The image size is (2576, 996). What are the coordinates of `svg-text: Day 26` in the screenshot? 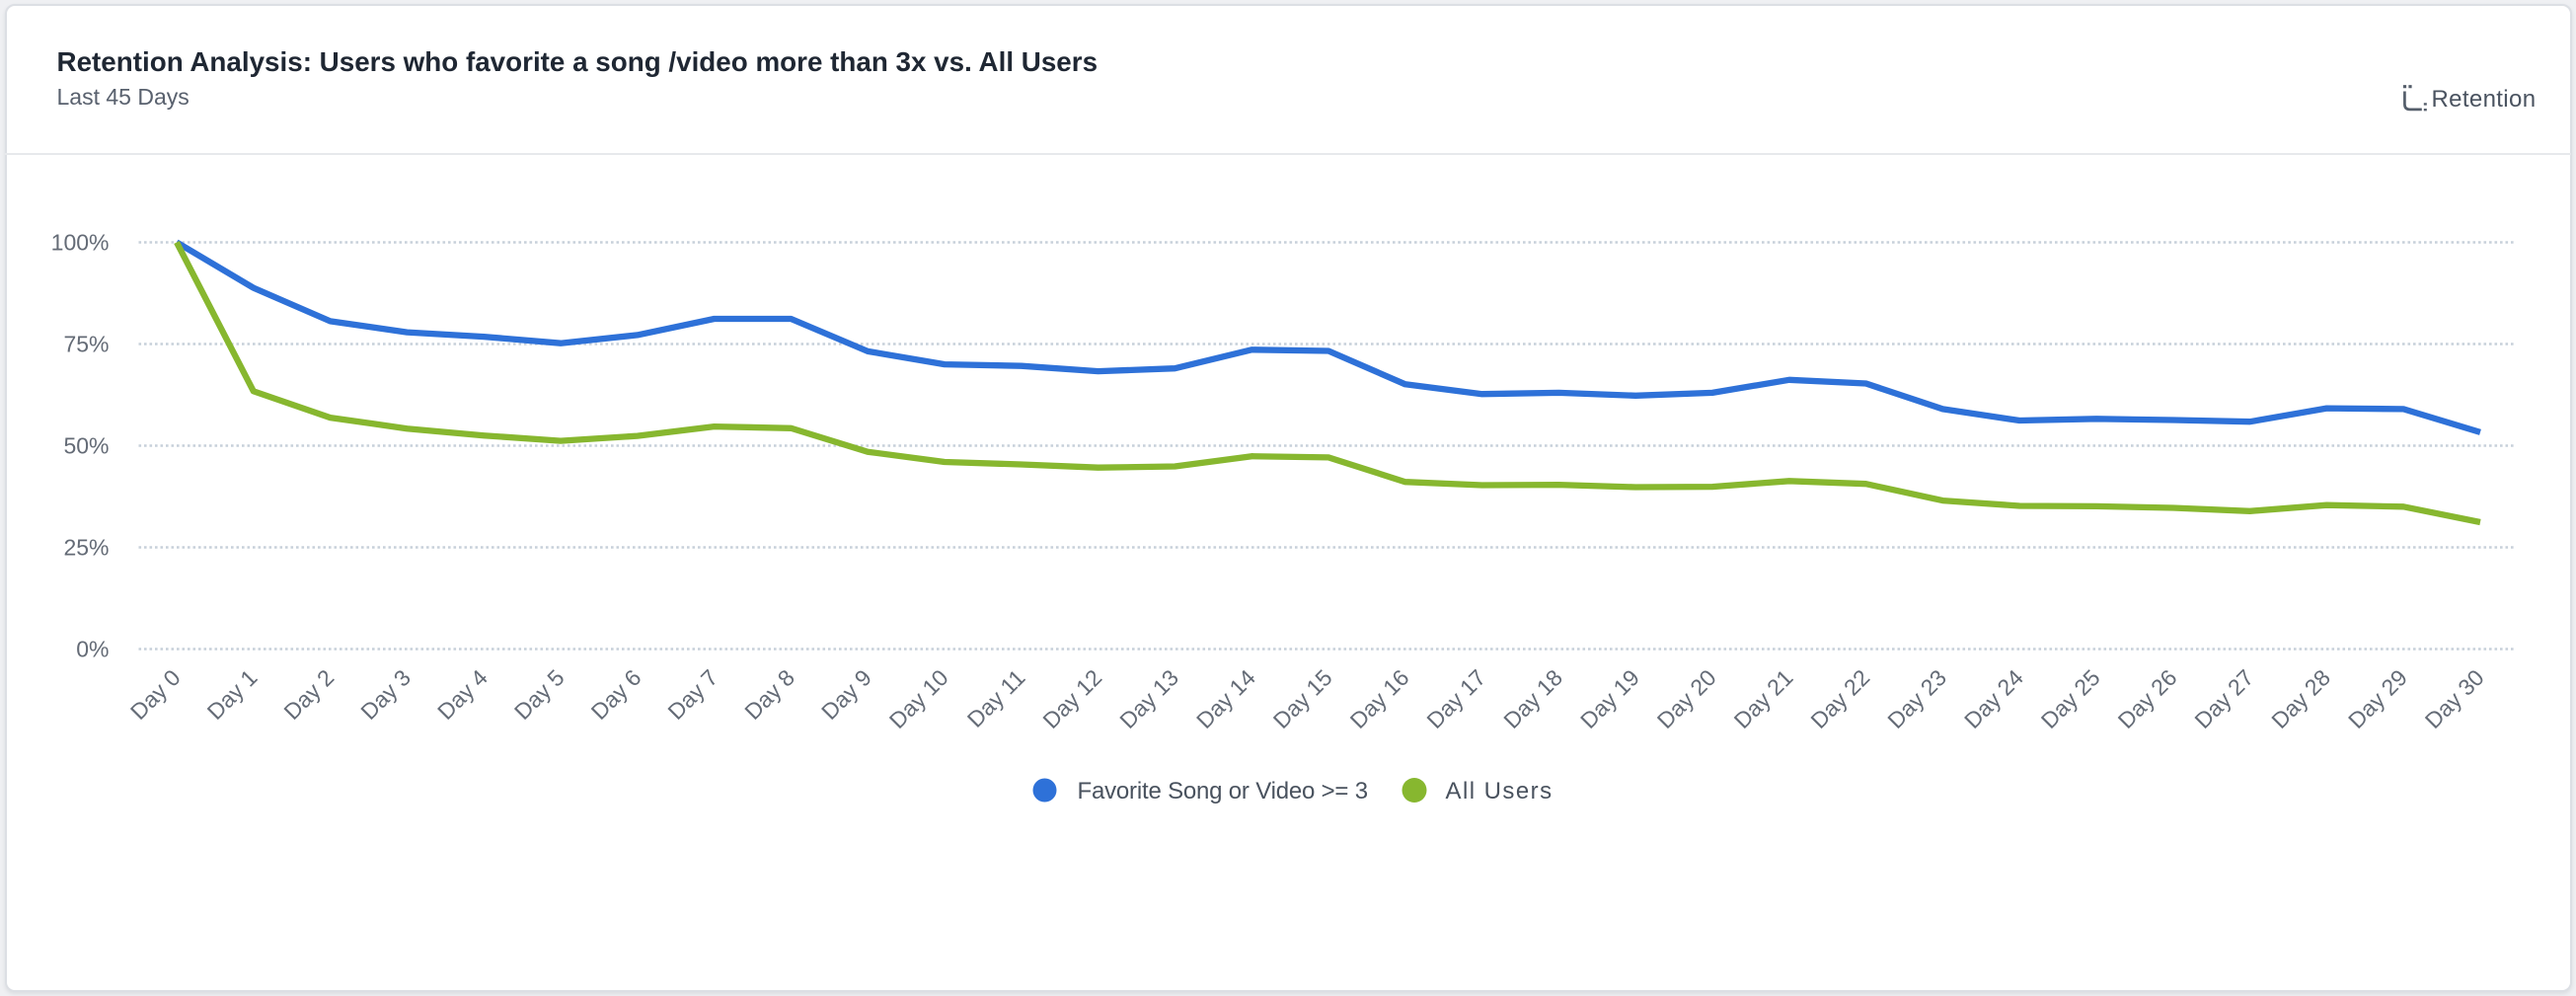 It's located at (2147, 698).